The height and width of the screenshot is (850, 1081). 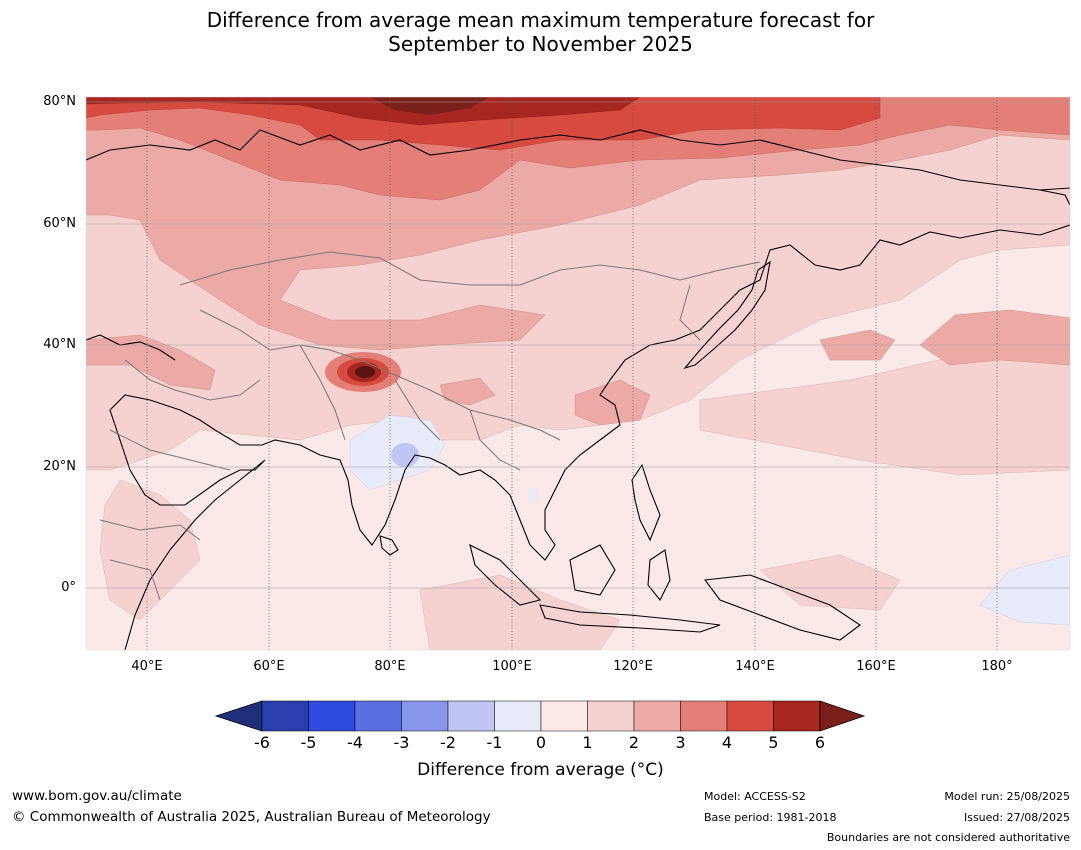 What do you see at coordinates (820, 742) in the screenshot?
I see `colorbar-tick-label: 6` at bounding box center [820, 742].